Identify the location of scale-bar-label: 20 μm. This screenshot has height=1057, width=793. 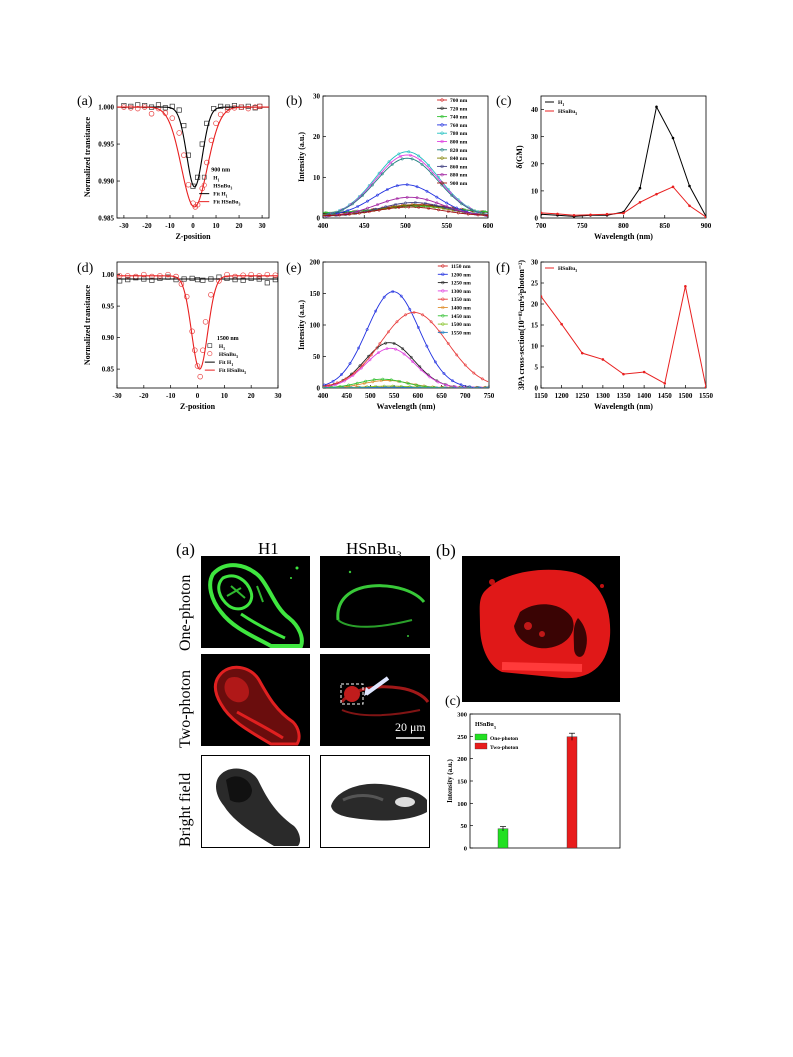
(410, 727).